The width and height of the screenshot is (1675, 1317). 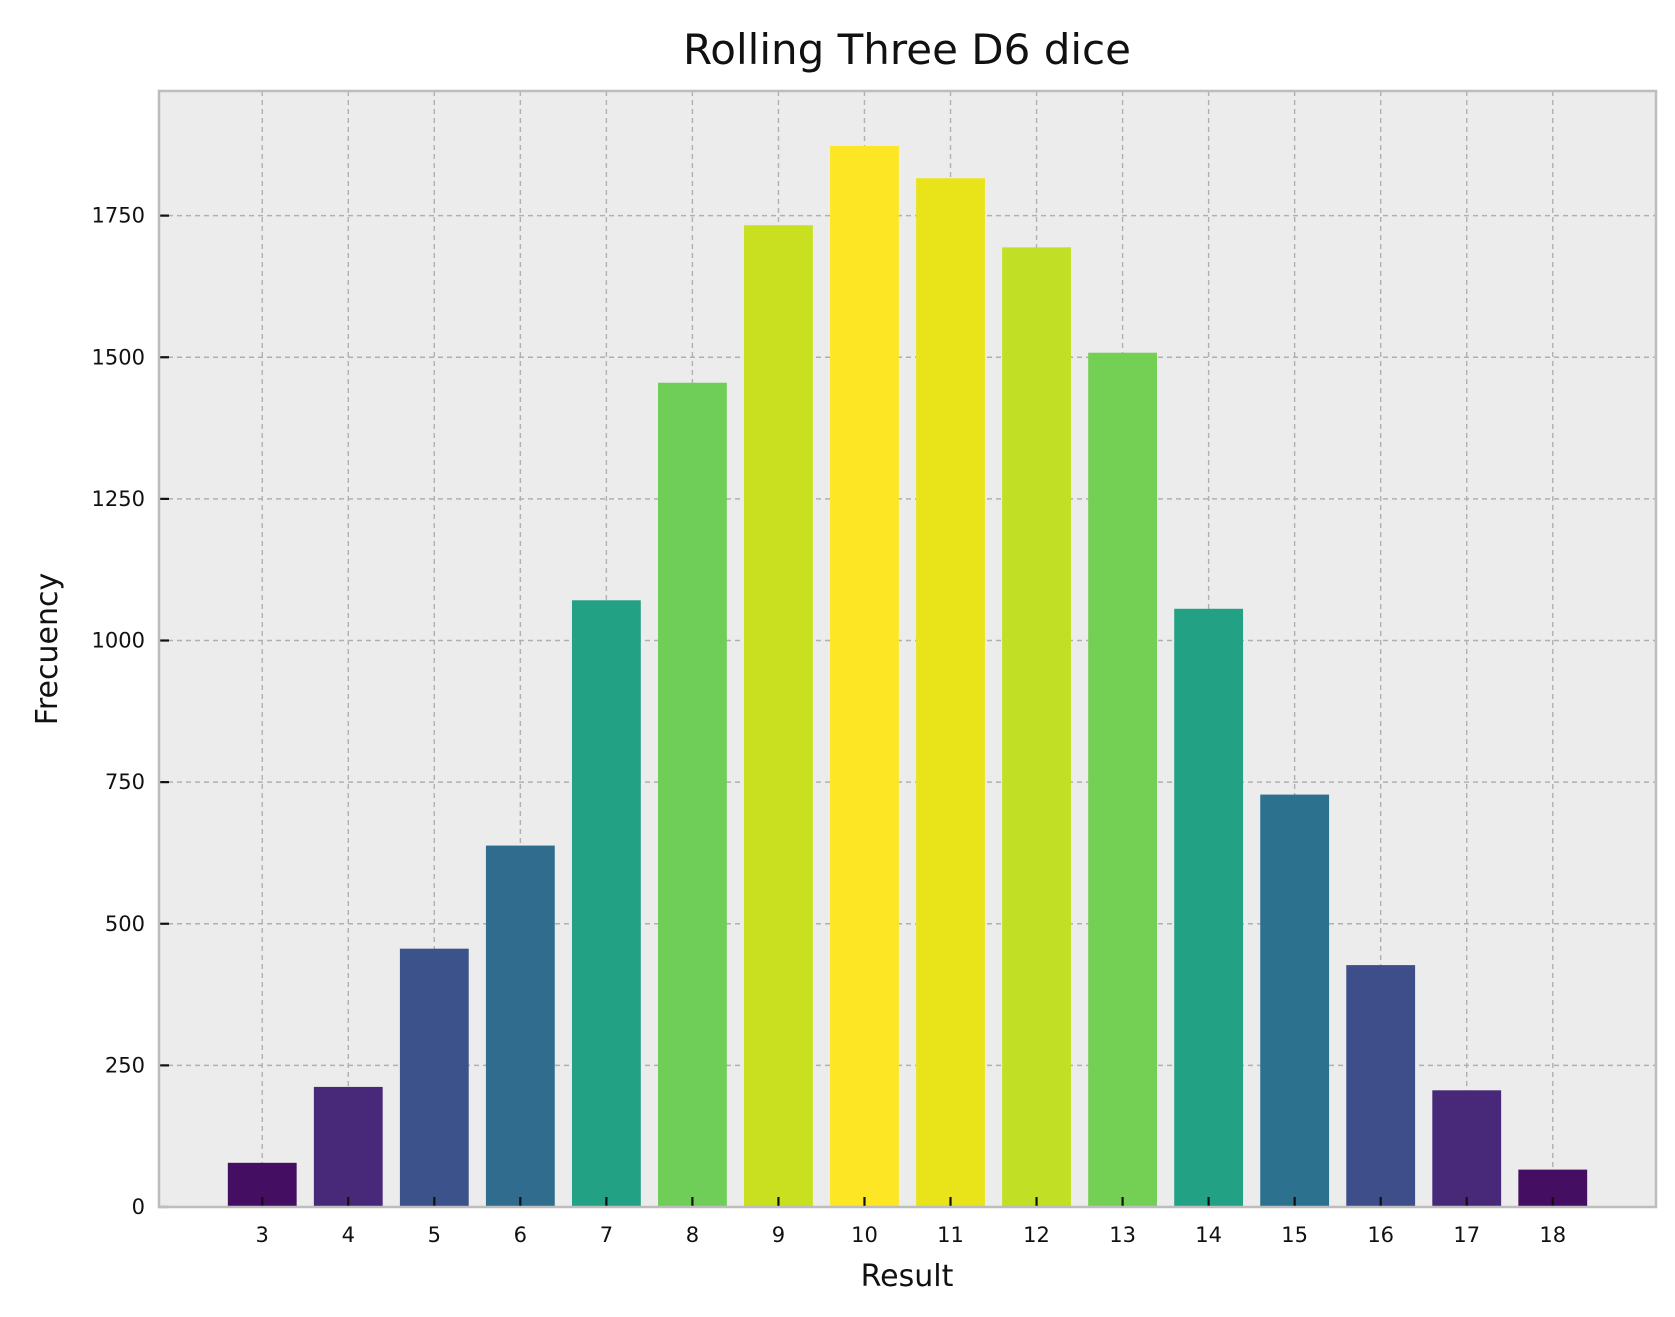 What do you see at coordinates (118, 641) in the screenshot?
I see `y-tick-label: 1000` at bounding box center [118, 641].